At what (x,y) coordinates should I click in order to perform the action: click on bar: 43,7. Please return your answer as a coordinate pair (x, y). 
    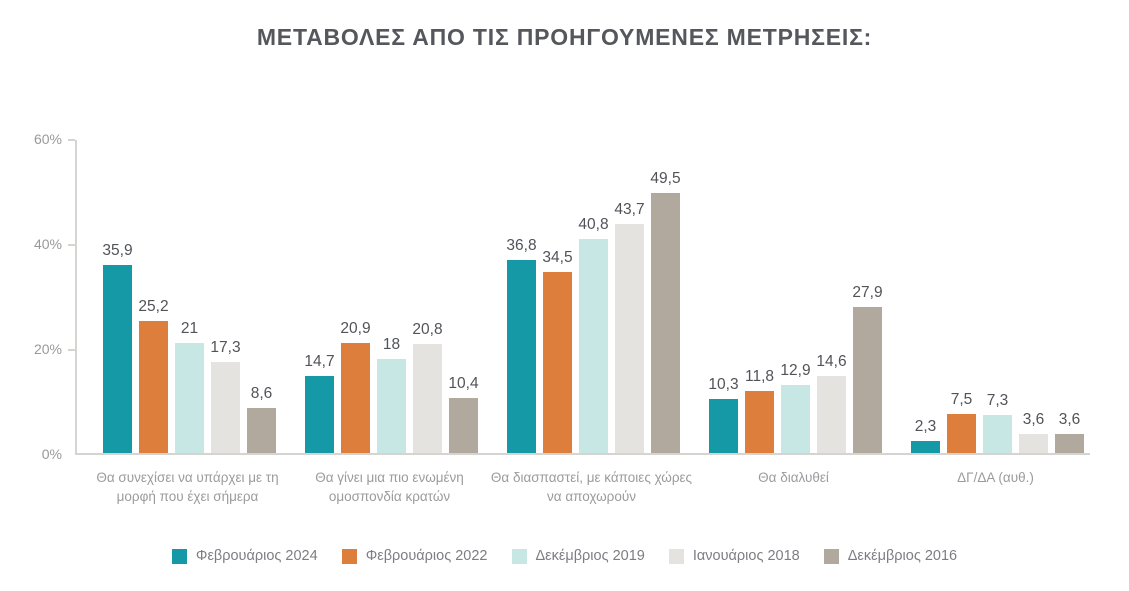
    Looking at the image, I should click on (629, 327).